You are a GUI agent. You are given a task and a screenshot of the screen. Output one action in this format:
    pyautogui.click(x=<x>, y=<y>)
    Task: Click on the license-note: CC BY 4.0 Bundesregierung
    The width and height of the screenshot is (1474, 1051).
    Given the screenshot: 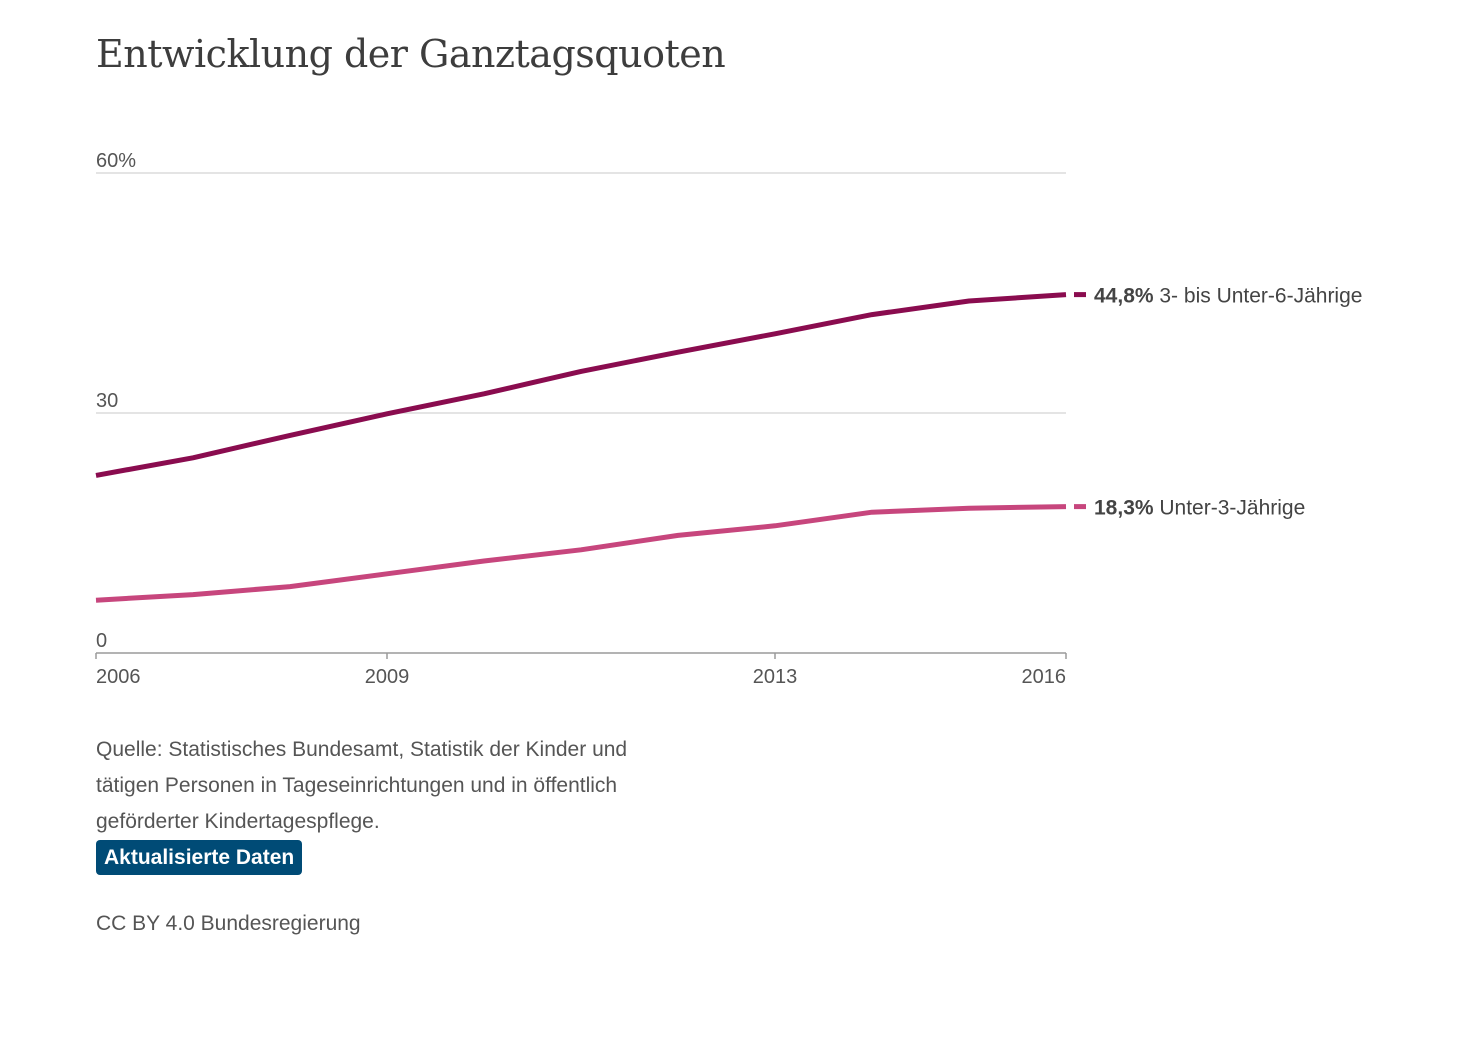 What is the action you would take?
    pyautogui.click(x=228, y=923)
    